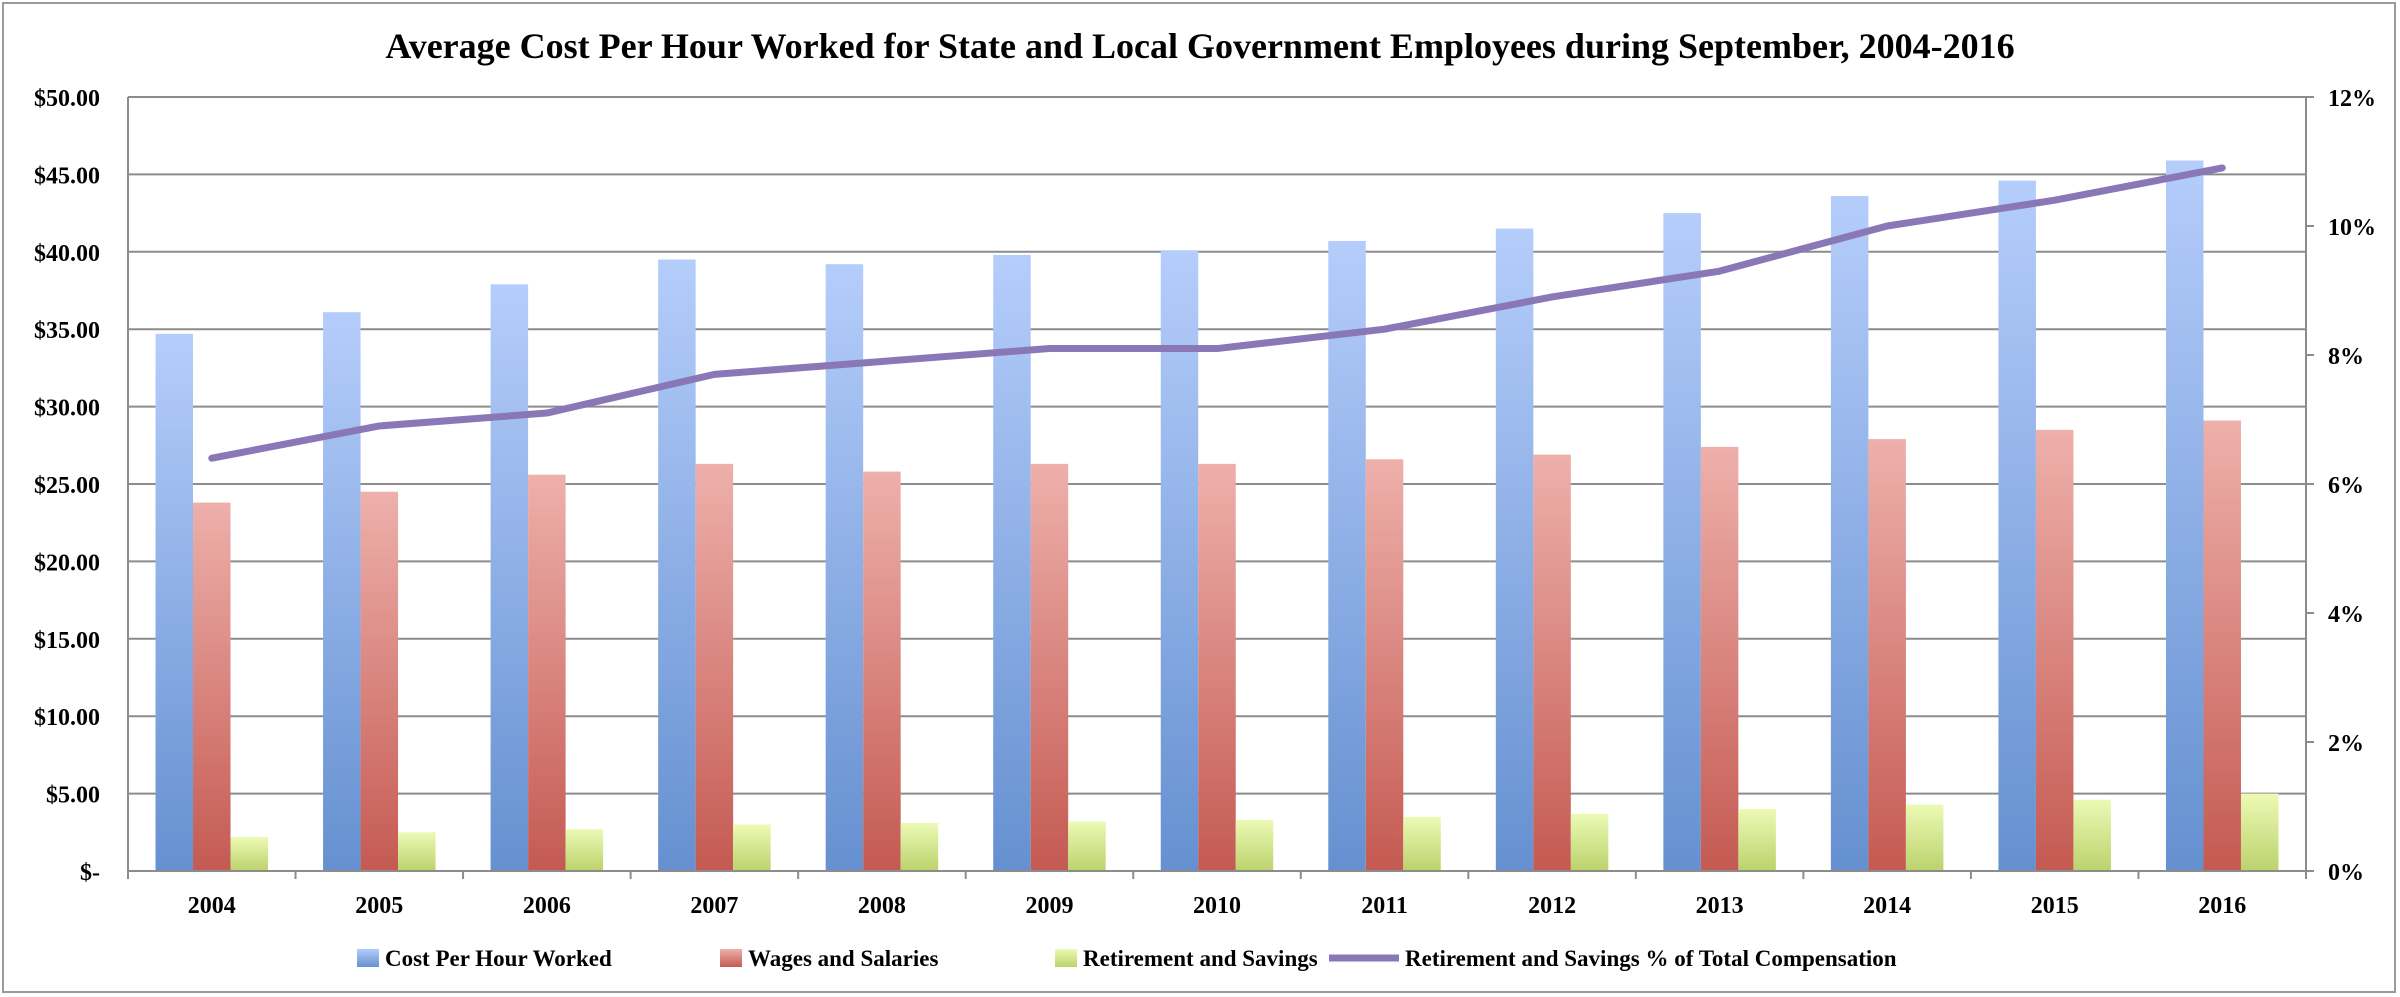 This screenshot has width=2400, height=997. What do you see at coordinates (1049, 906) in the screenshot?
I see `x-tick-label: 2009` at bounding box center [1049, 906].